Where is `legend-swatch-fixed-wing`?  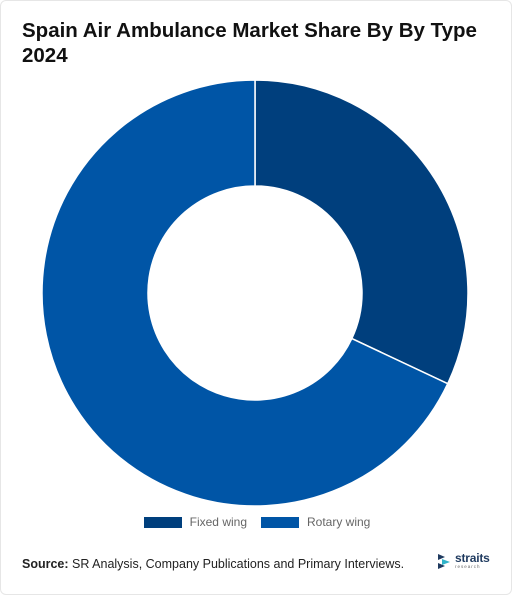
legend-swatch-fixed-wing is located at coordinates (162, 522).